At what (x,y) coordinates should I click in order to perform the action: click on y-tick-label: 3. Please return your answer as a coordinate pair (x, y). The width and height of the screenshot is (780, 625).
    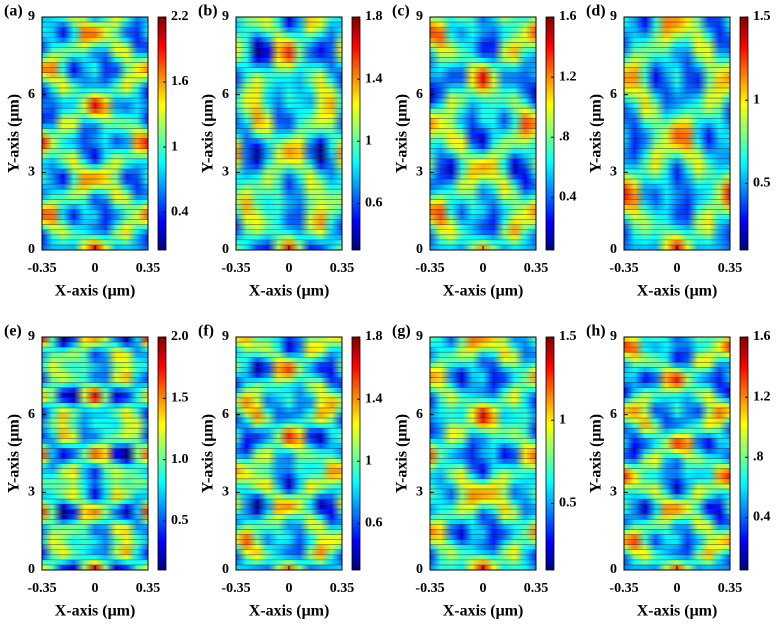
    Looking at the image, I should click on (419, 172).